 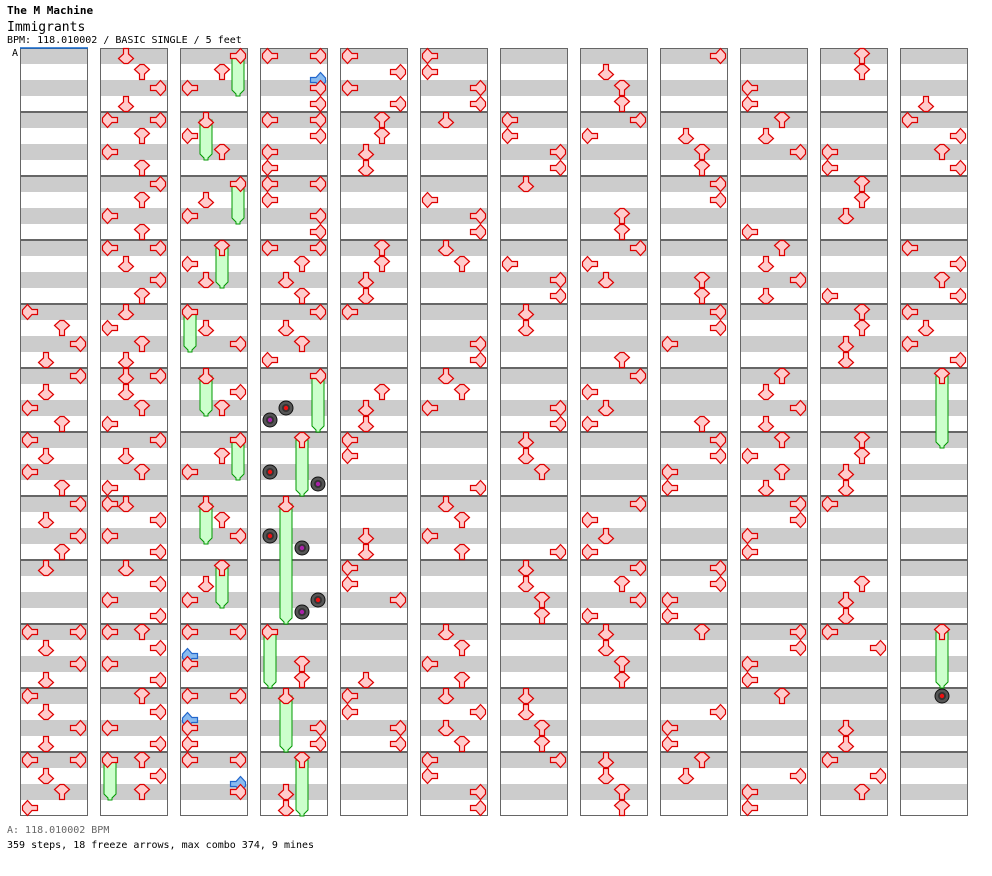 I want to click on mine-core, so click(x=270, y=472).